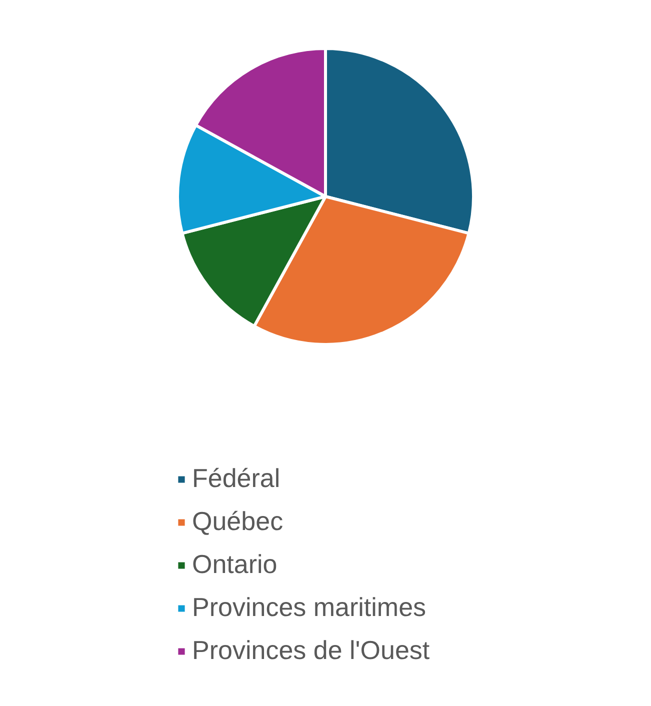 This screenshot has height=706, width=651. Describe the element at coordinates (238, 521) in the screenshot. I see `legend-label: Québec` at that location.